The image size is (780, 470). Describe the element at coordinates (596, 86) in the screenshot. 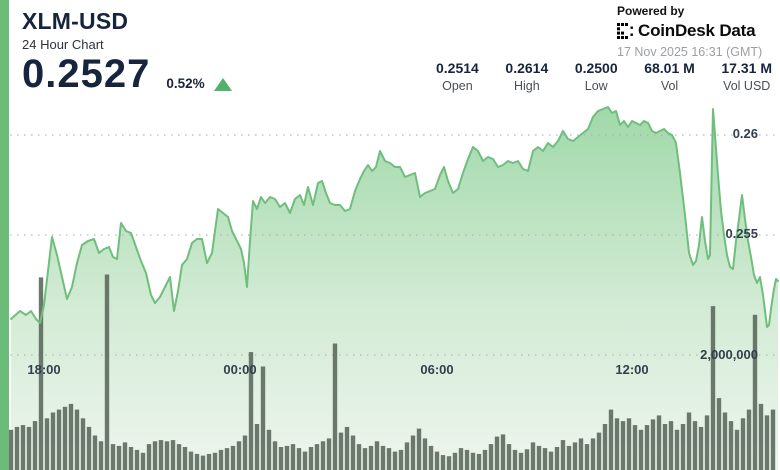

I see `stat-low-label: Low` at that location.